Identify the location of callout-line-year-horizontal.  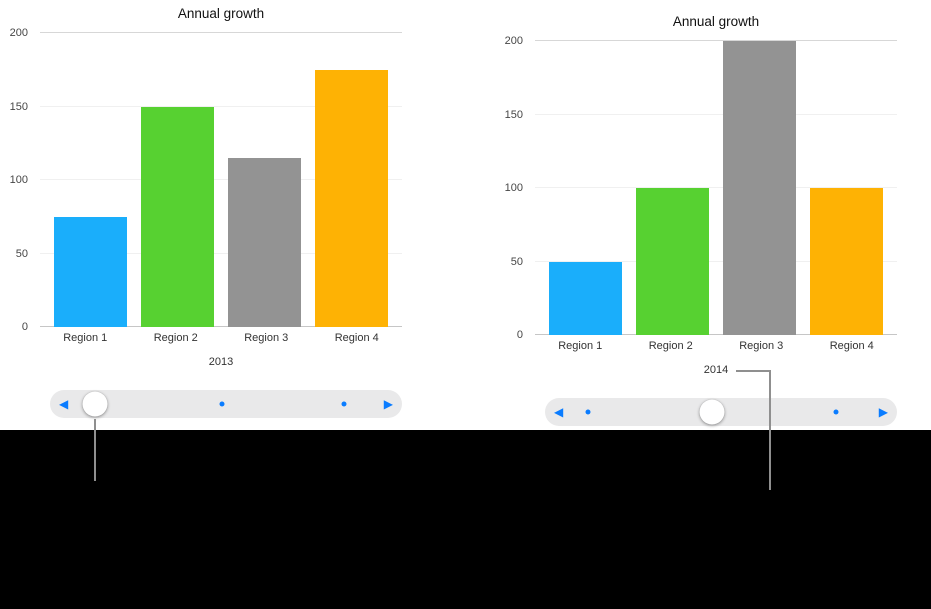
(753, 371).